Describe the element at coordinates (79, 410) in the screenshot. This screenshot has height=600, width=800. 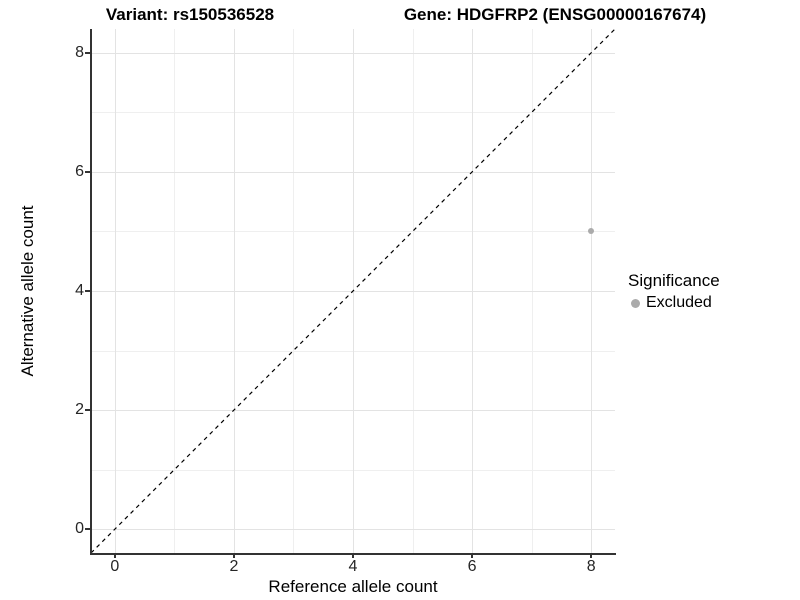
I see `y-tick-label: 2` at that location.